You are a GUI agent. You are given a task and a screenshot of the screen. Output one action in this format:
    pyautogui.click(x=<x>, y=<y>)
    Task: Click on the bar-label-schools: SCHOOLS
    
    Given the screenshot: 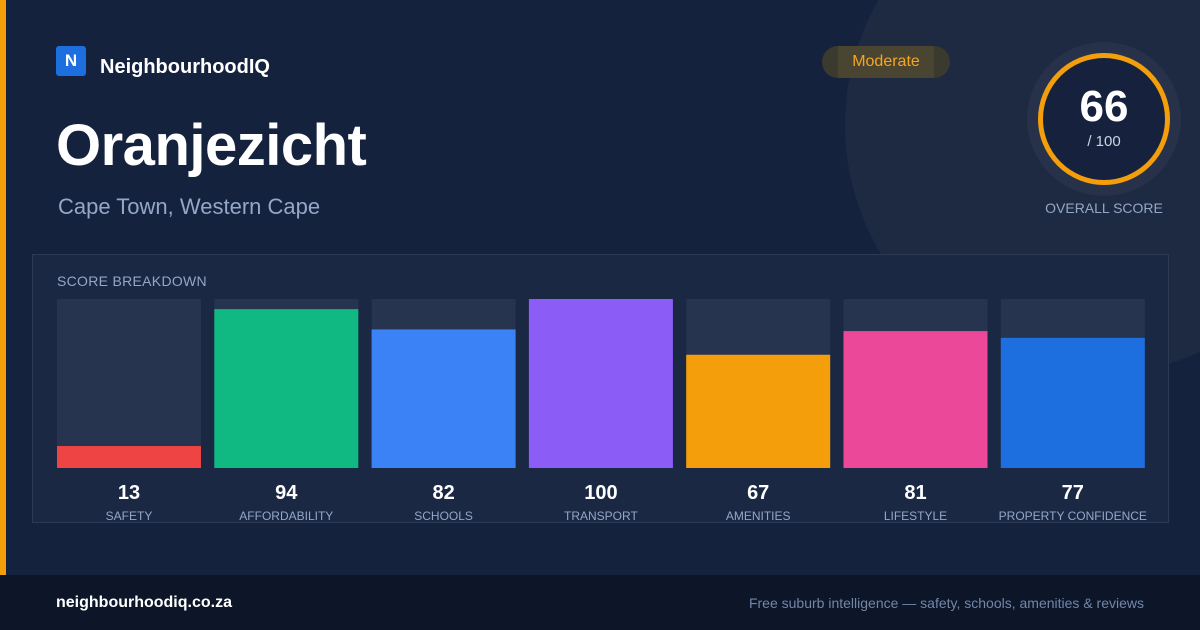 What is the action you would take?
    pyautogui.click(x=443, y=516)
    